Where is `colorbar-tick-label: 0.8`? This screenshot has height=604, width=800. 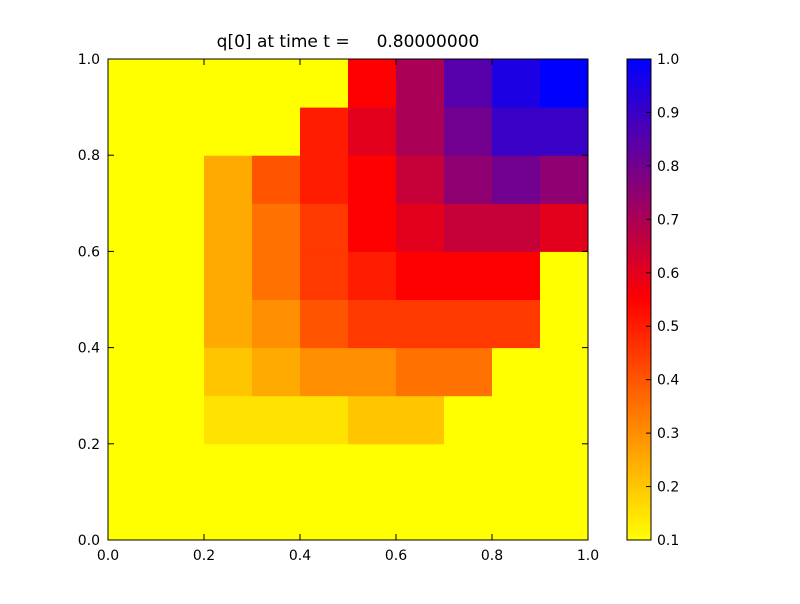
colorbar-tick-label: 0.8 is located at coordinates (668, 167).